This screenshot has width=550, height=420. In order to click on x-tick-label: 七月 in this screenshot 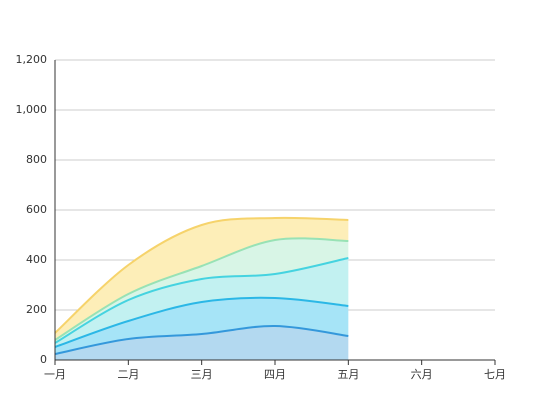, I will do `click(495, 374)`.